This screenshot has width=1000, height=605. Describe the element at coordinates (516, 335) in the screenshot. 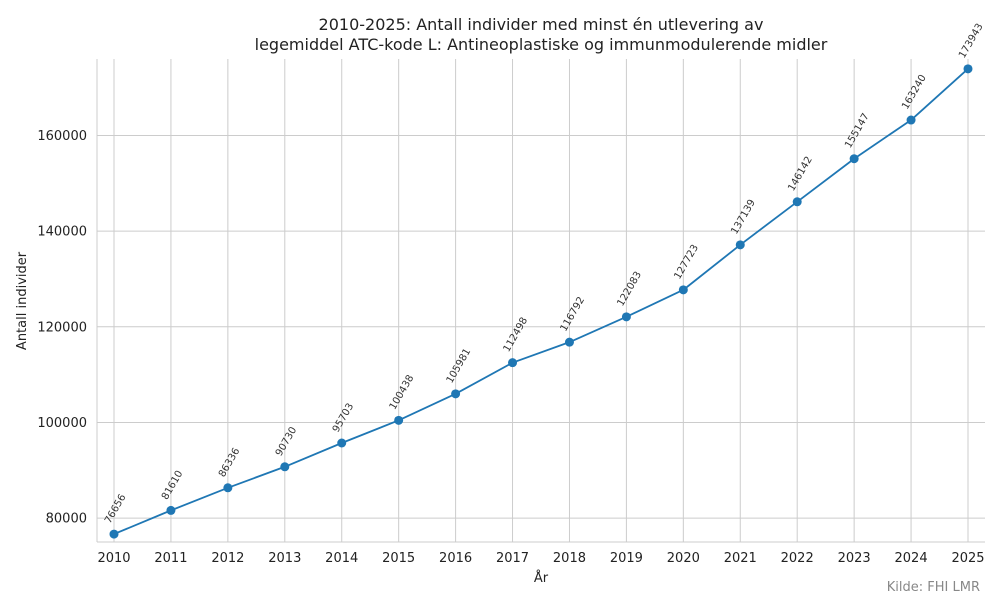

I see `data-label: 112498` at that location.